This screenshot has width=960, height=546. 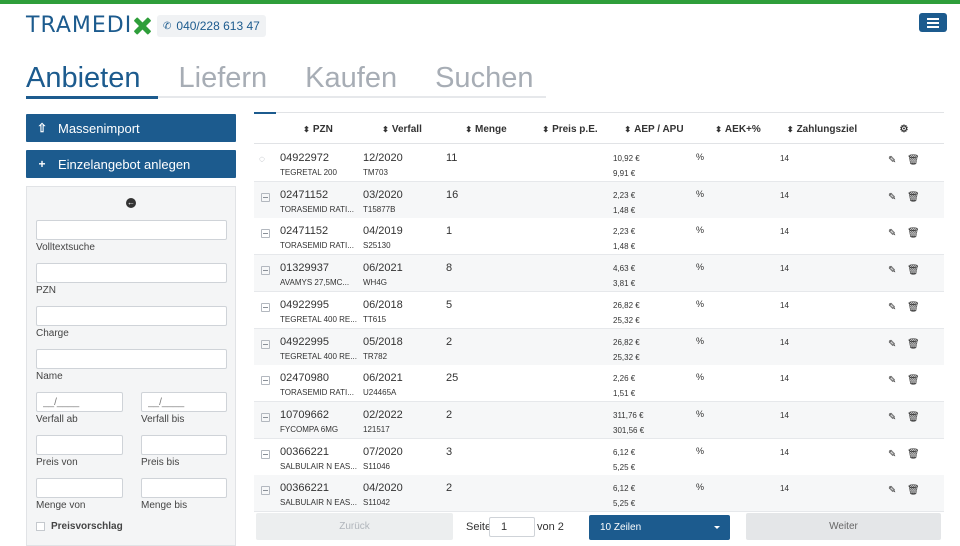 What do you see at coordinates (79, 402) in the screenshot?
I see `verfall-ab-input` at bounding box center [79, 402].